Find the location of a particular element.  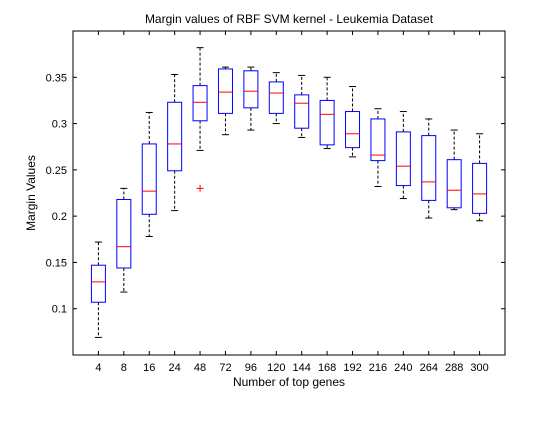

x-tick-label: 216 is located at coordinates (378, 368).